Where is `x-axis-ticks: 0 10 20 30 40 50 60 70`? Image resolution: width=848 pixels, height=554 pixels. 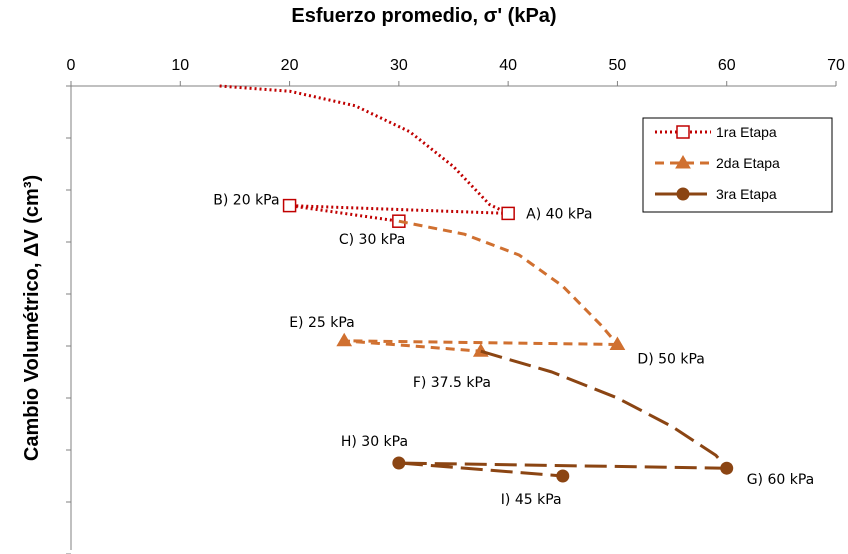
x-axis-ticks: 0 10 20 30 40 50 60 70 is located at coordinates (456, 72).